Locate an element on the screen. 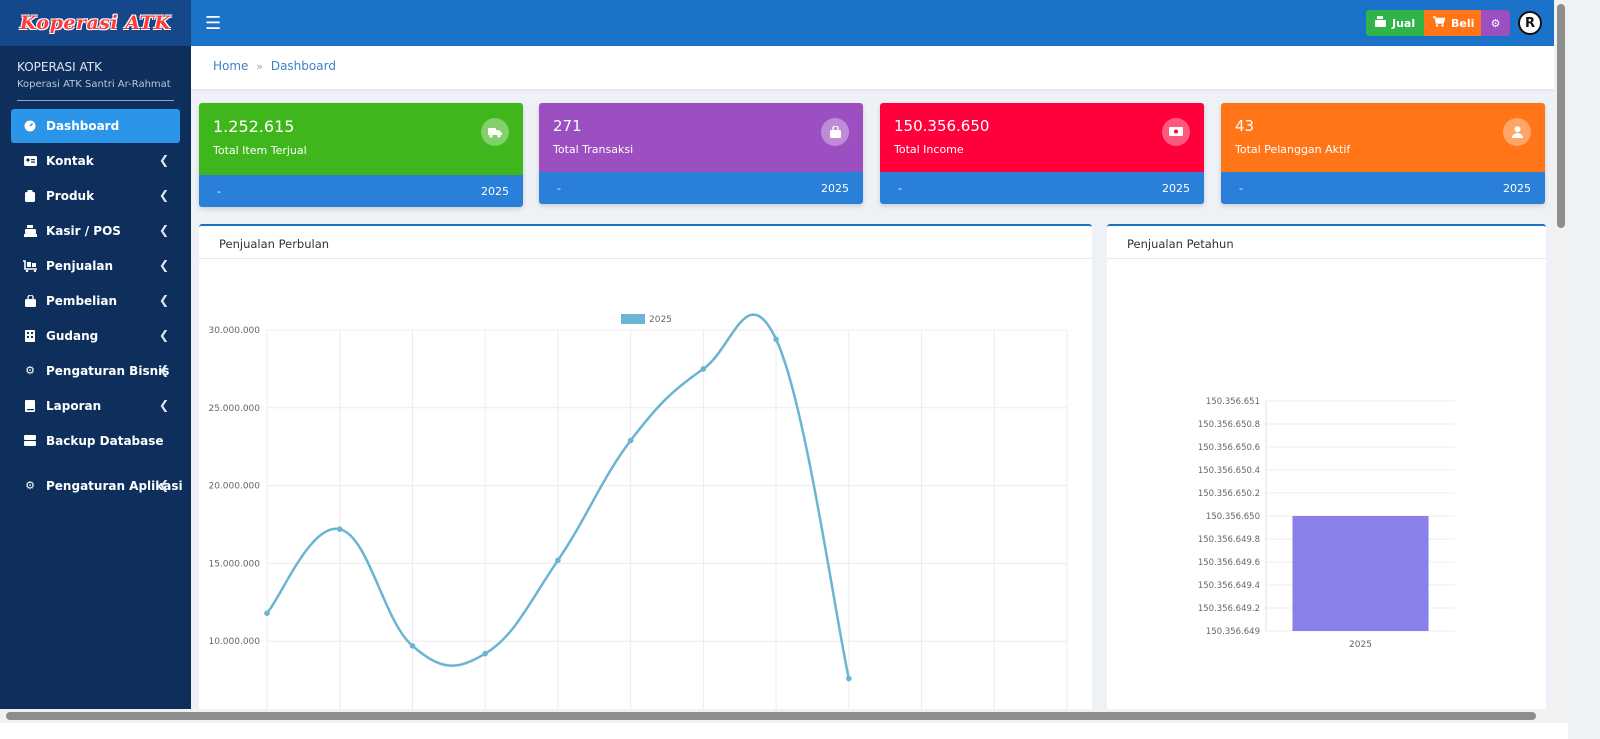 The height and width of the screenshot is (739, 1600). beli-button: Beli is located at coordinates (1452, 23).